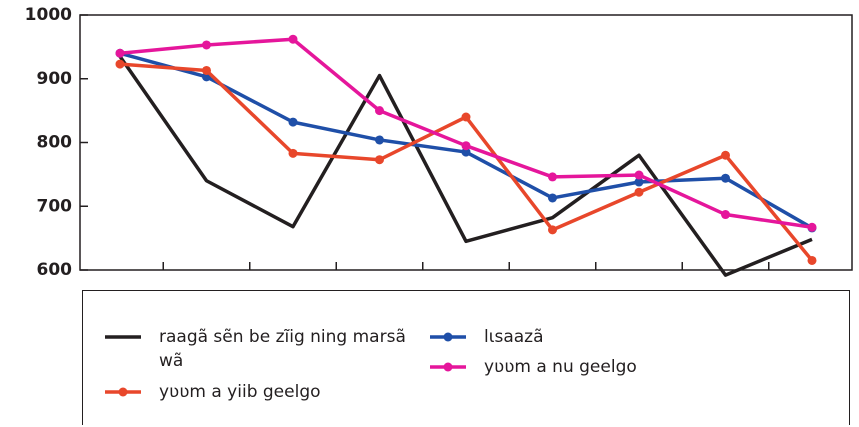 The width and height of the screenshot is (859, 427). I want to click on y-tick-label: 700, so click(55, 206).